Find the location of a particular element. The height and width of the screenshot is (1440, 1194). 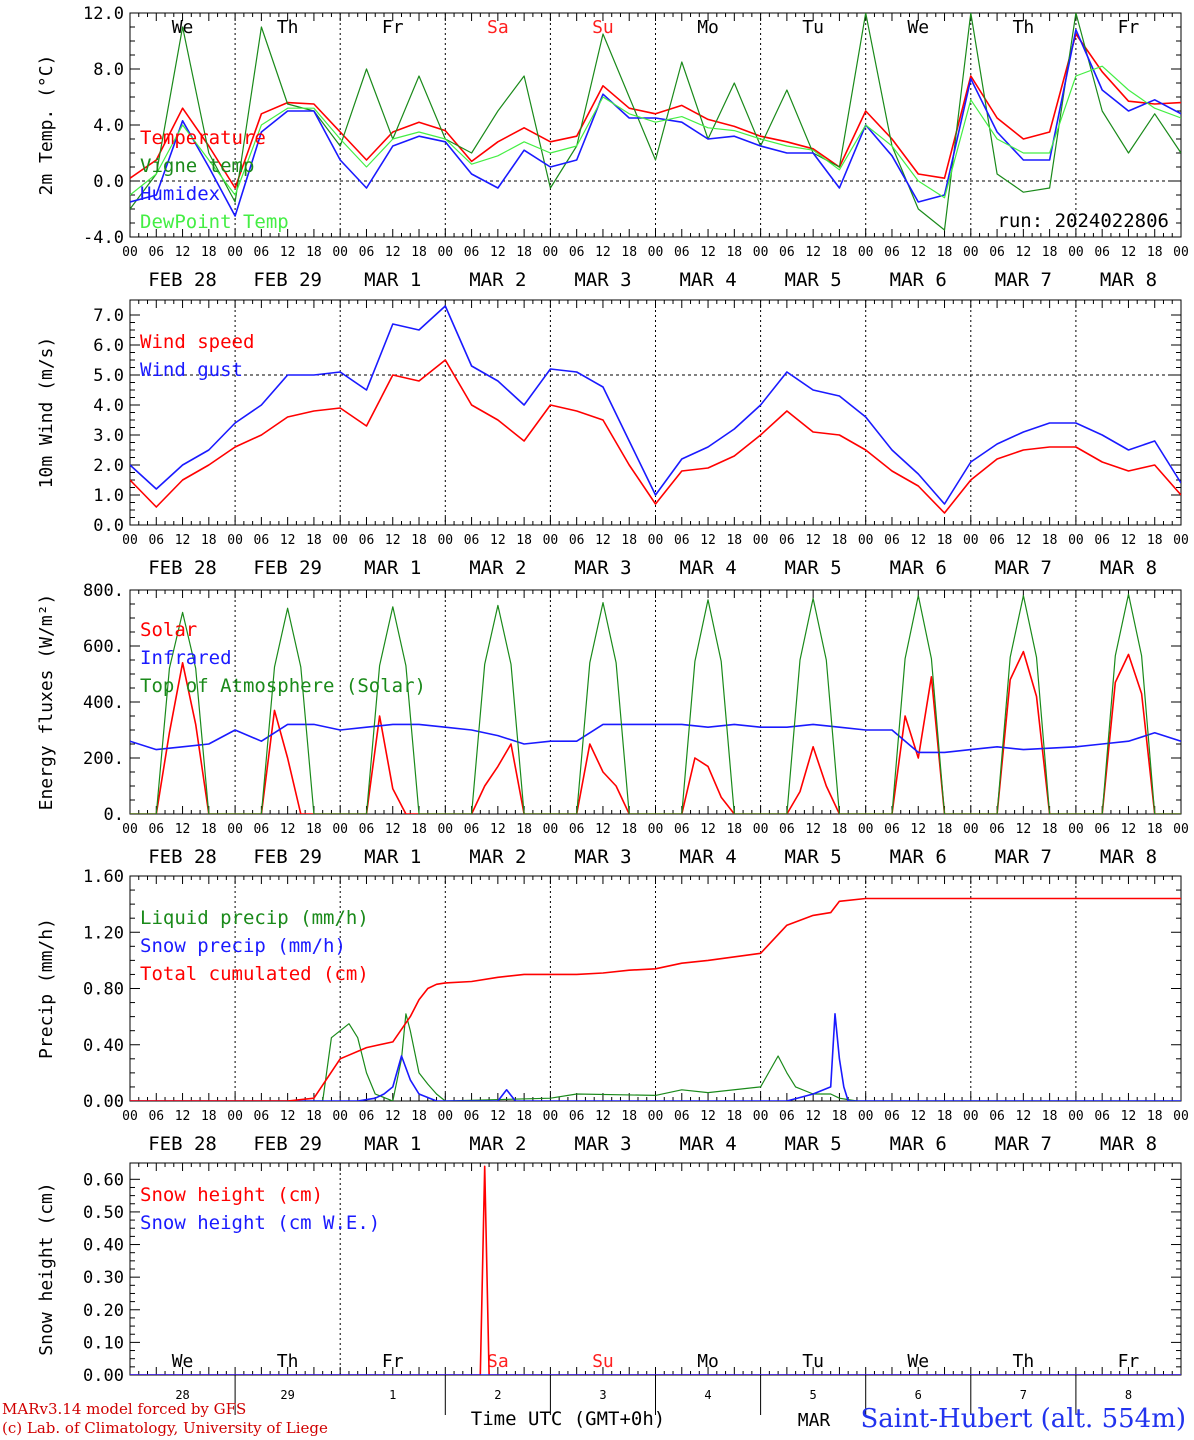

day-number-label: 2 is located at coordinates (497, 1395).